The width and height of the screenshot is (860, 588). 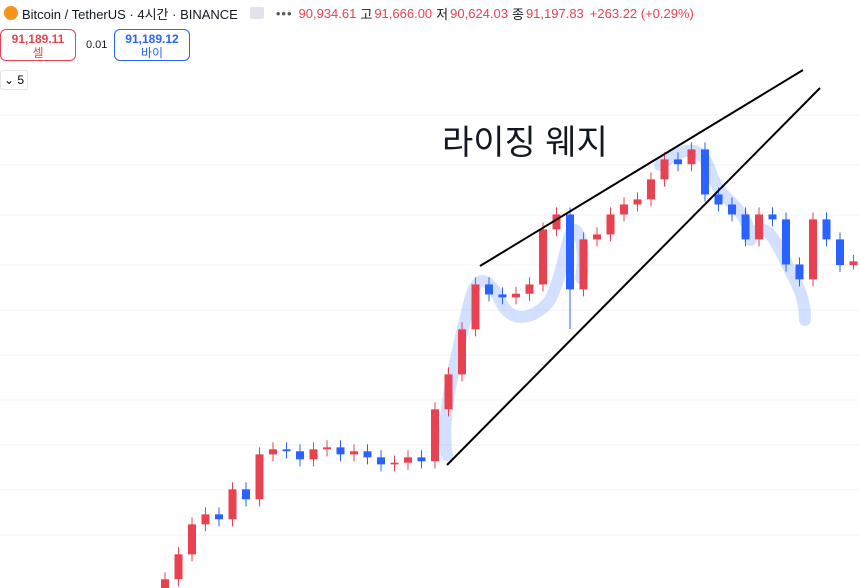 What do you see at coordinates (11, 13) in the screenshot?
I see `coin-icon` at bounding box center [11, 13].